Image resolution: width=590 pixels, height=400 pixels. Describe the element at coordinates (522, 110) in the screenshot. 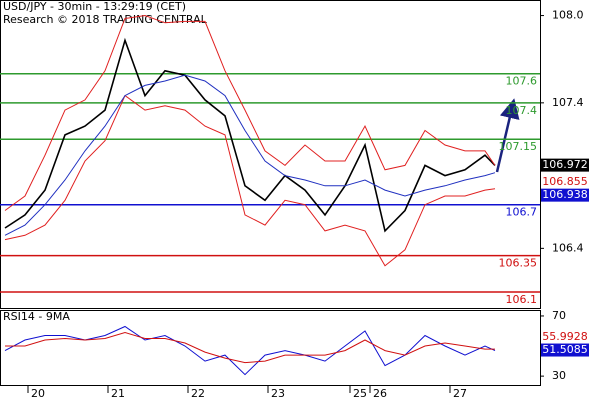

I see `level-label: 107.4` at that location.